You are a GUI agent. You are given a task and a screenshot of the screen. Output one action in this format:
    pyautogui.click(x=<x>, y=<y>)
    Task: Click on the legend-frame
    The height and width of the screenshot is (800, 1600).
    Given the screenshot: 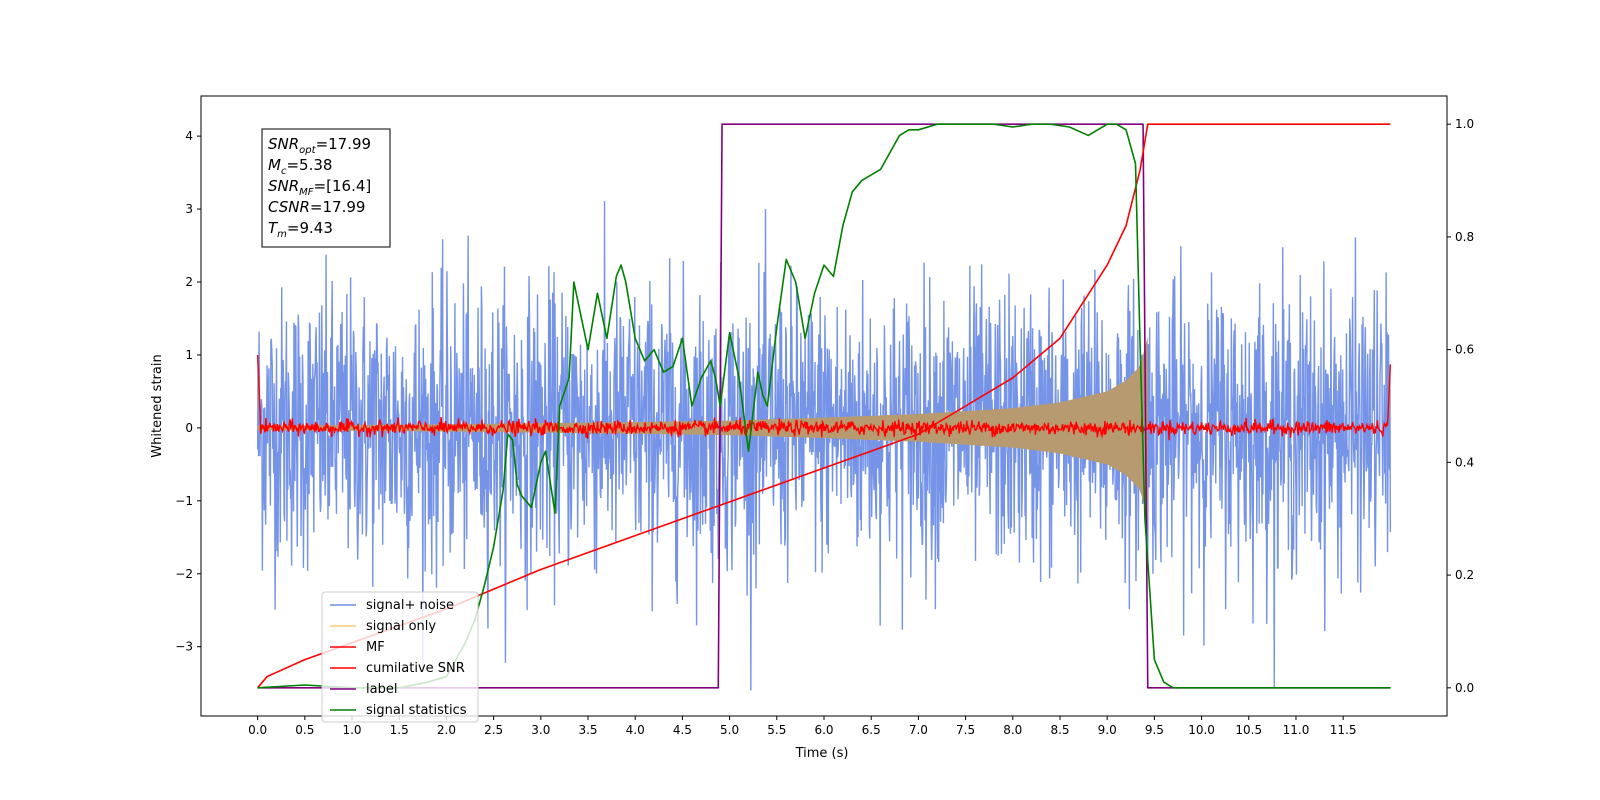 What is the action you would take?
    pyautogui.click(x=400, y=657)
    